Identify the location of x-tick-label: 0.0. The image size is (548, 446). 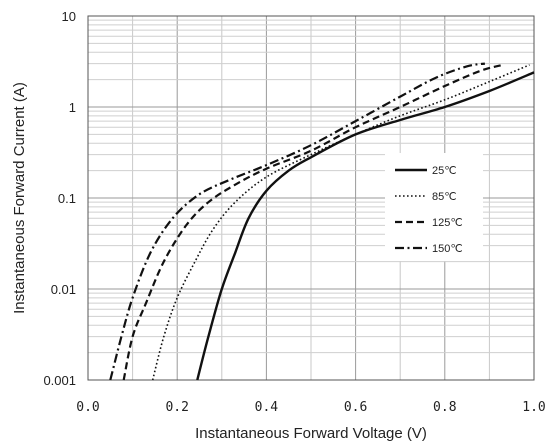
(87, 407).